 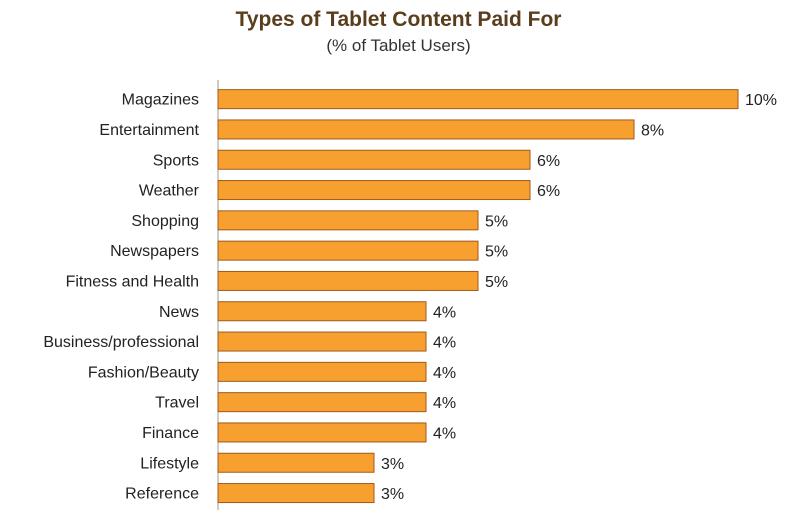 I want to click on category-label: Fashion/Beauty, so click(x=143, y=372).